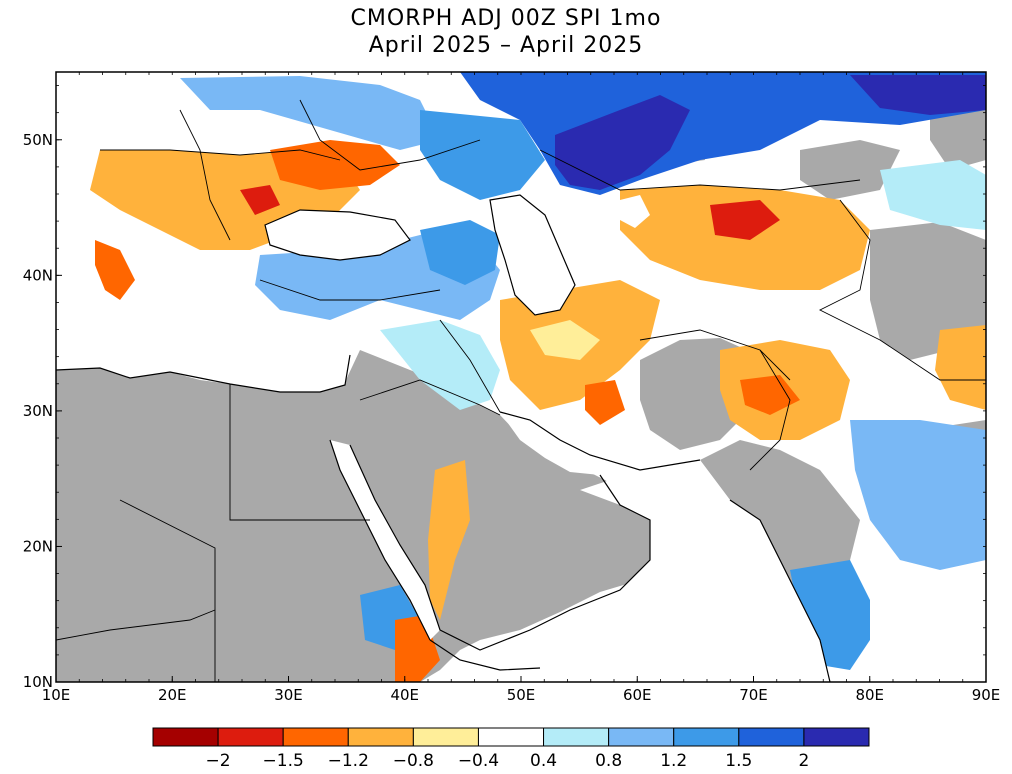 This screenshot has width=1012, height=774. I want to click on neutral-iran-light, so click(565, 340).